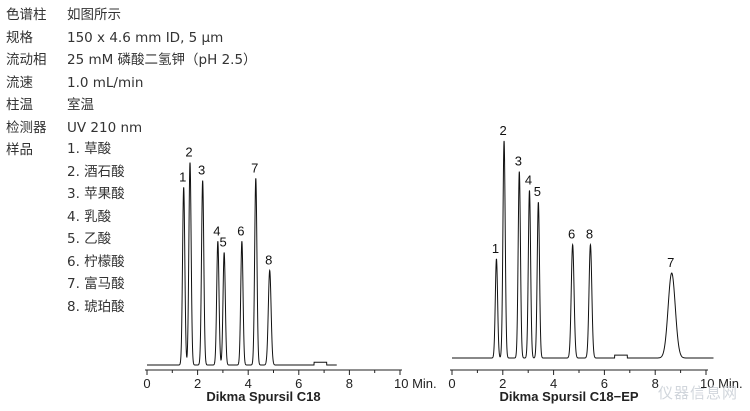 This screenshot has width=750, height=411. I want to click on chart-title: Dikma Spursil C18−EP, so click(568, 396).